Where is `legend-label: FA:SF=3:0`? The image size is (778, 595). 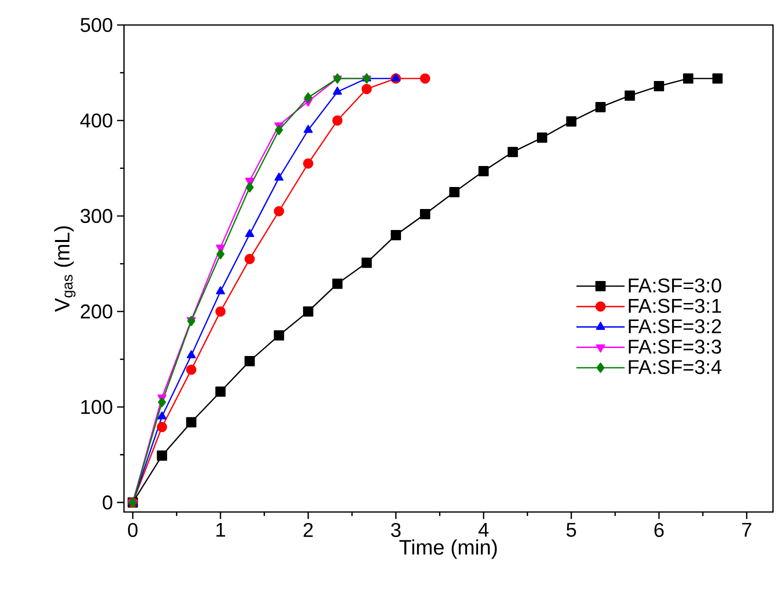
legend-label: FA:SF=3:0 is located at coordinates (675, 285).